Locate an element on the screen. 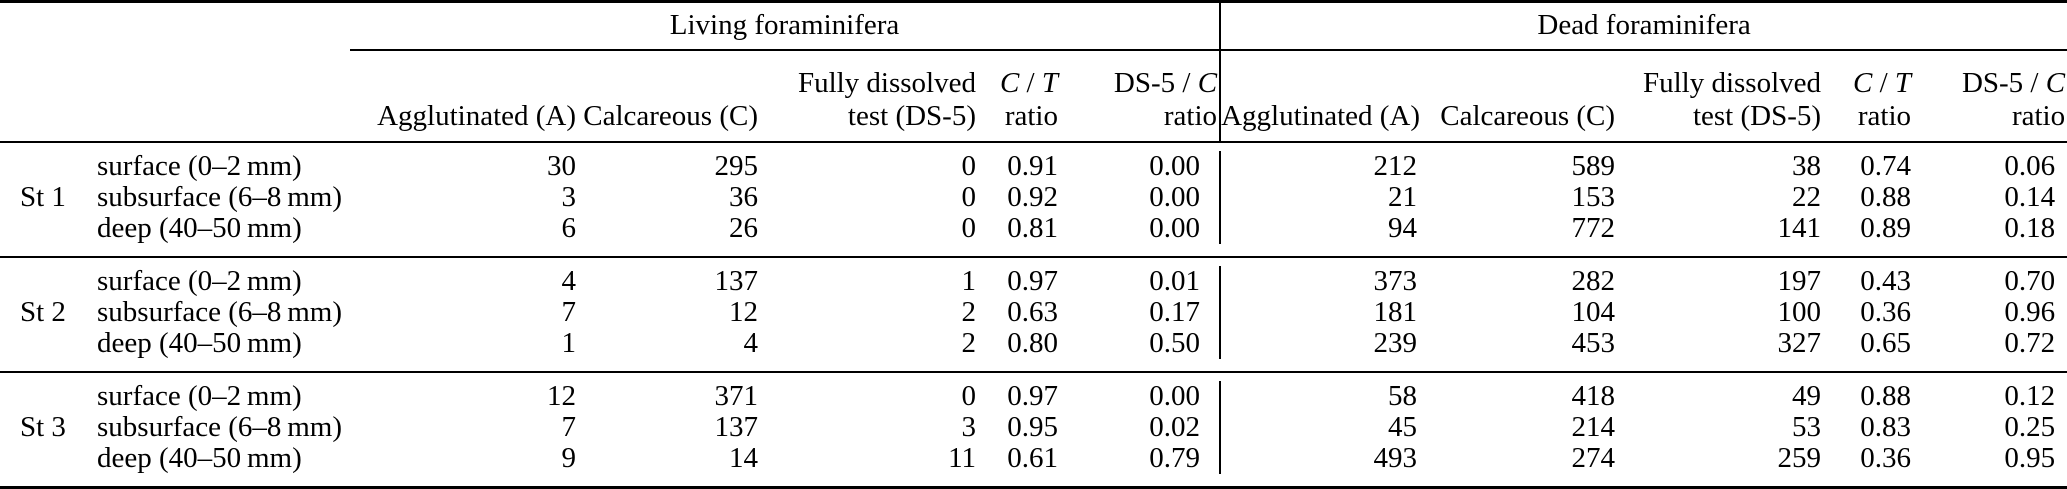  ct-denominator: T is located at coordinates (1903, 82).